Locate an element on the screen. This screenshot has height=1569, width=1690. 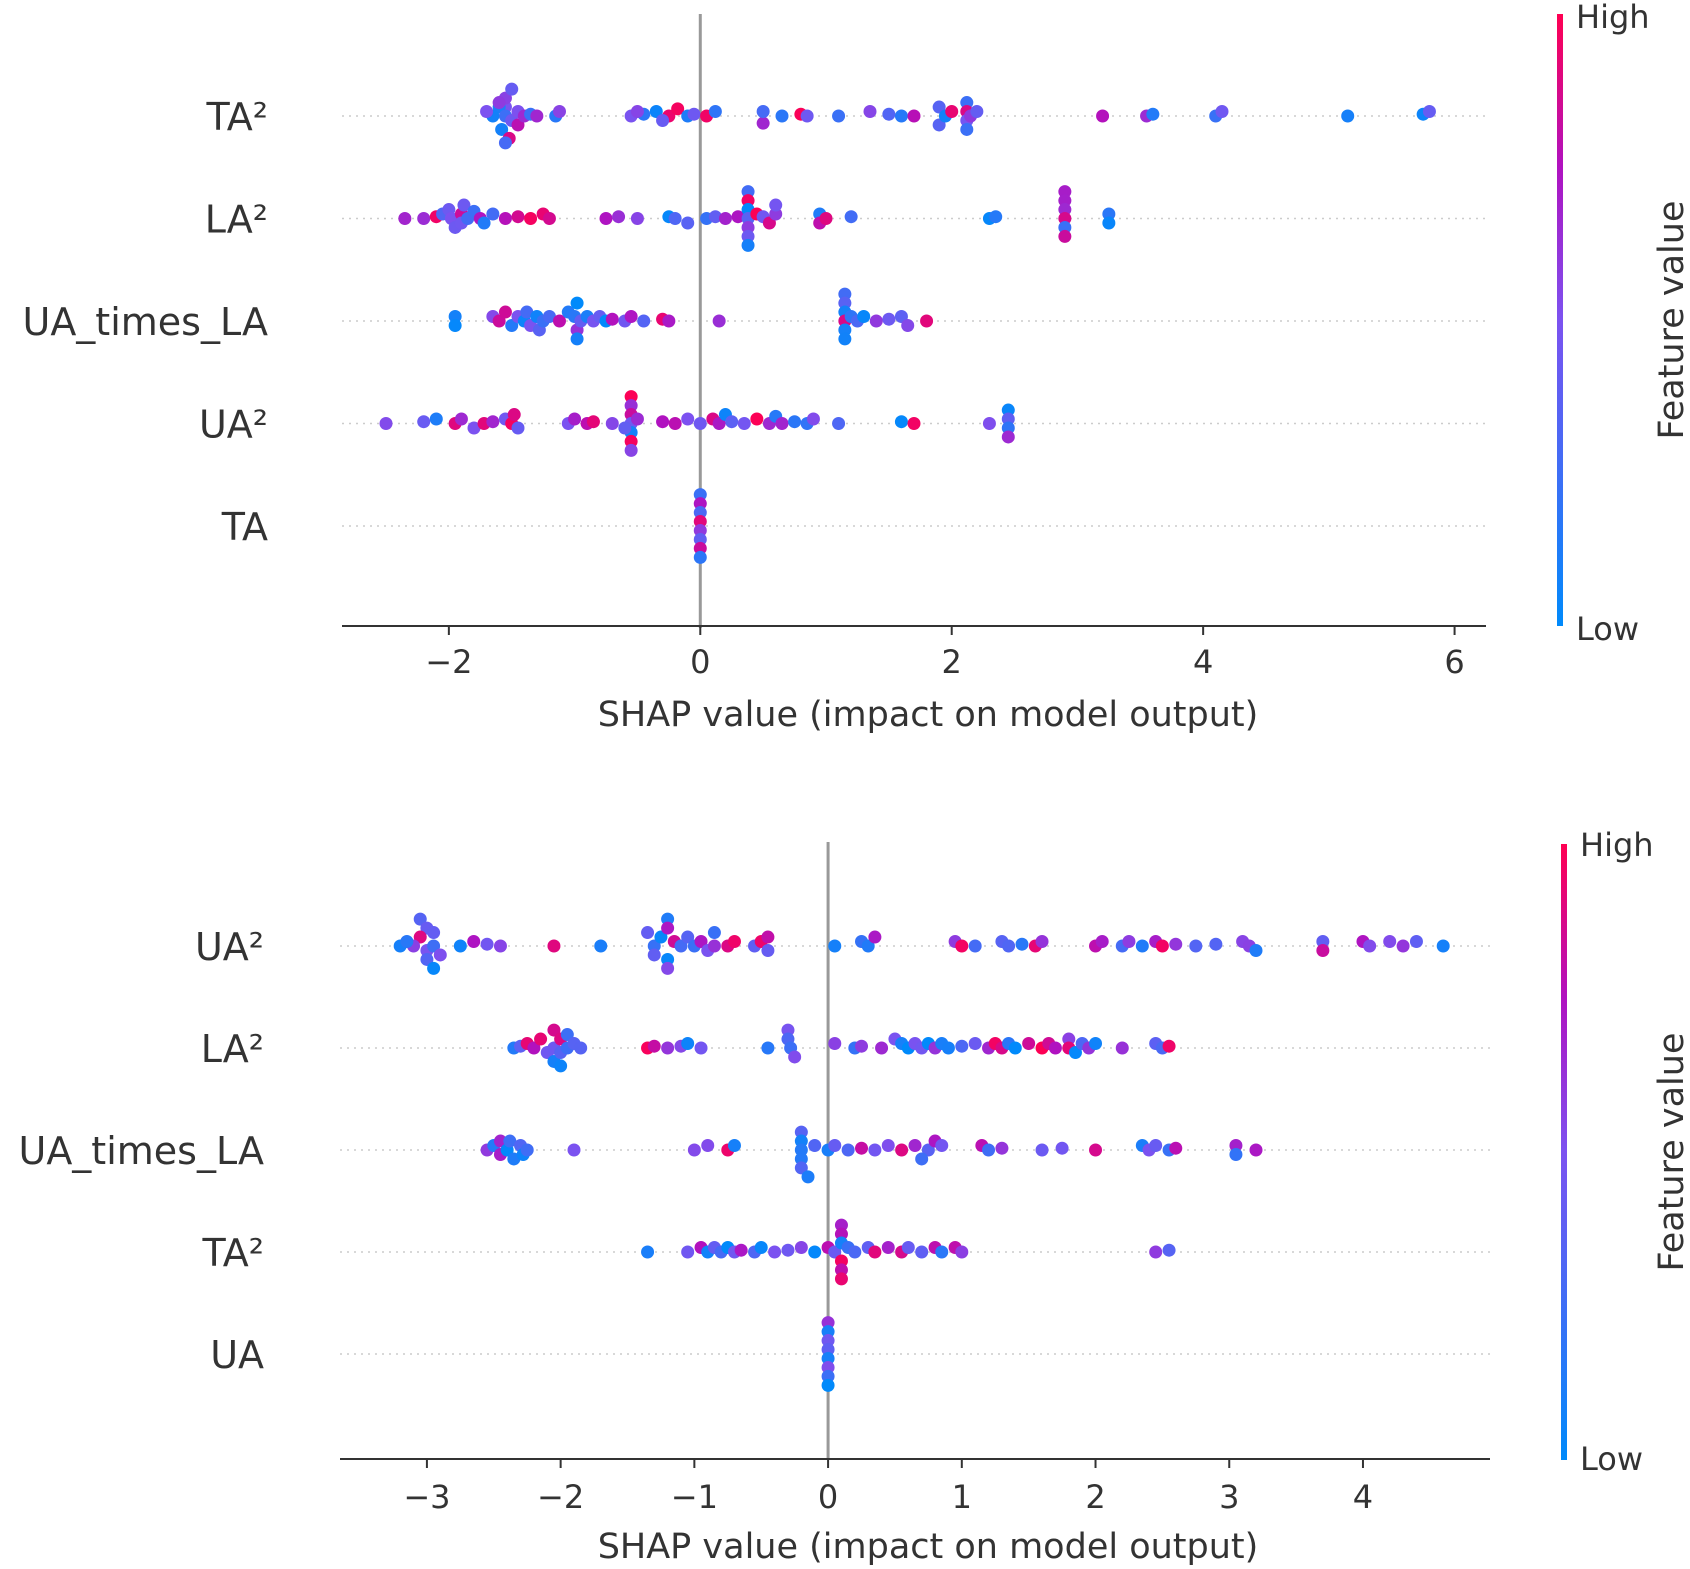
feature-label: UA is located at coordinates (237, 1355).